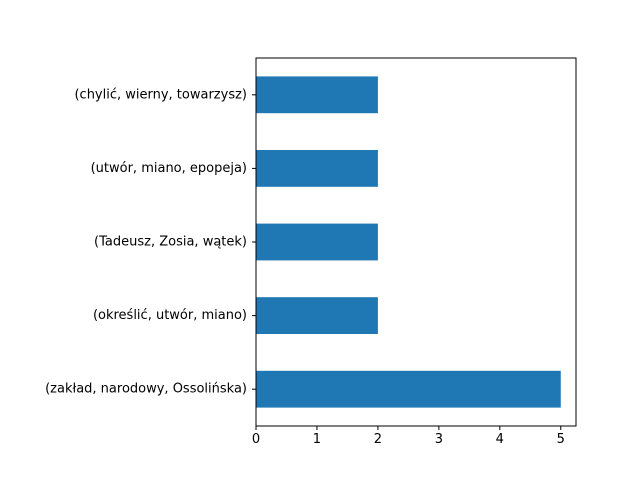 This screenshot has width=640, height=480. Describe the element at coordinates (170, 315) in the screenshot. I see `y-tick-label: (określić, utwór, miano)` at that location.